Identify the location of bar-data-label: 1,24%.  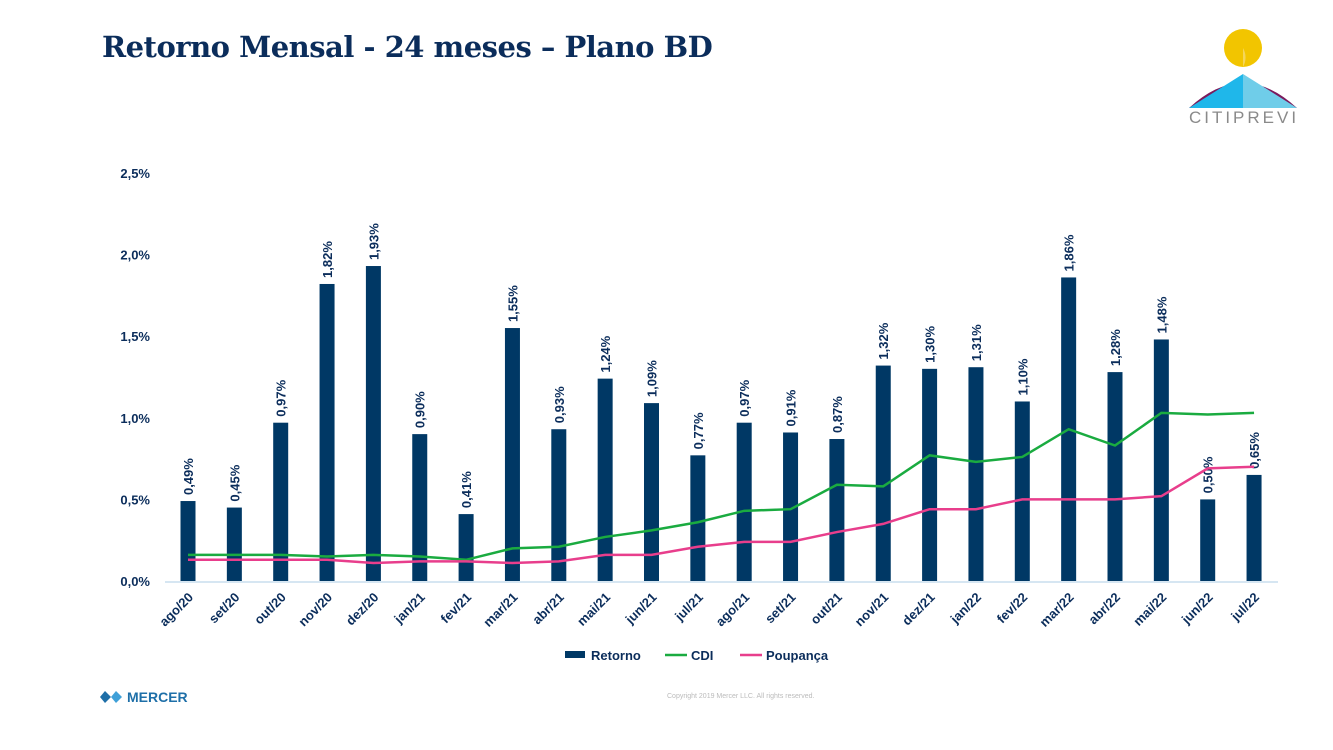
(605, 353).